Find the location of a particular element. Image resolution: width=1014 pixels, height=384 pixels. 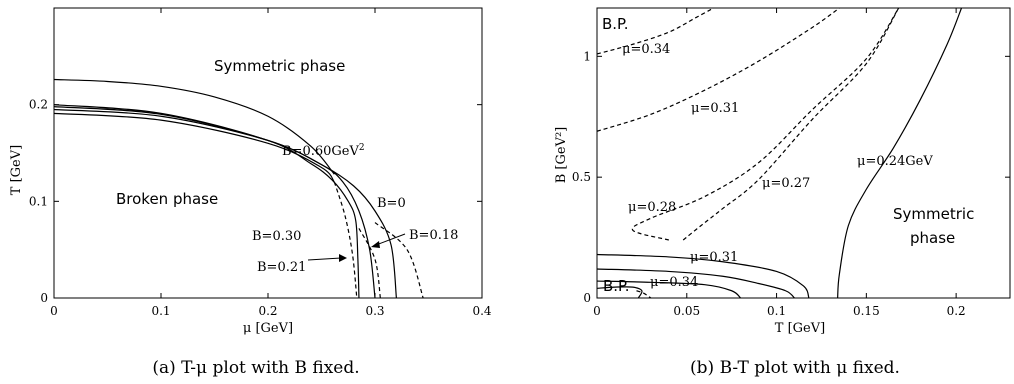

chart-a-caption: (a) T-μ plot with B fixed. is located at coordinates (255, 368).